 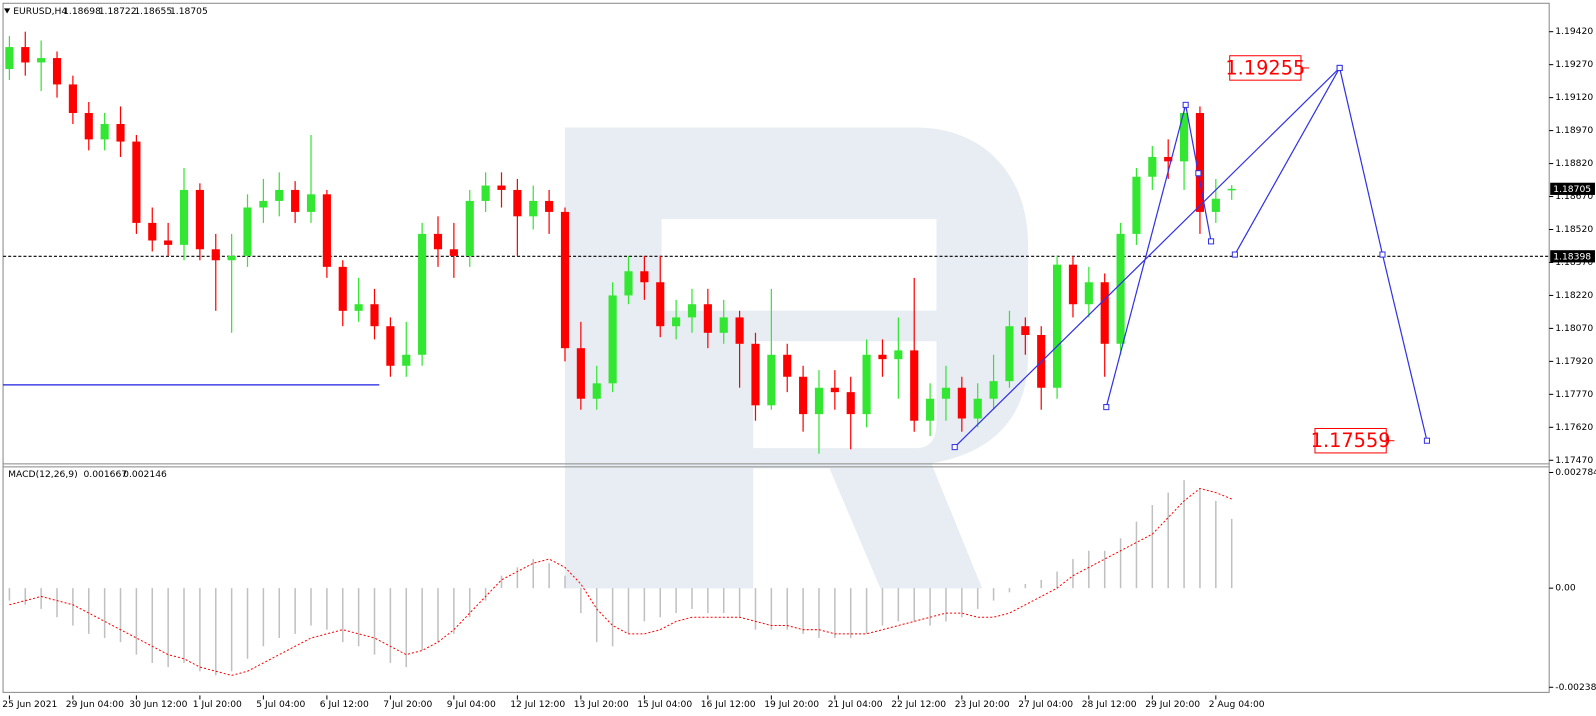 What do you see at coordinates (82, 11) in the screenshot?
I see `header-value: 1.18698` at bounding box center [82, 11].